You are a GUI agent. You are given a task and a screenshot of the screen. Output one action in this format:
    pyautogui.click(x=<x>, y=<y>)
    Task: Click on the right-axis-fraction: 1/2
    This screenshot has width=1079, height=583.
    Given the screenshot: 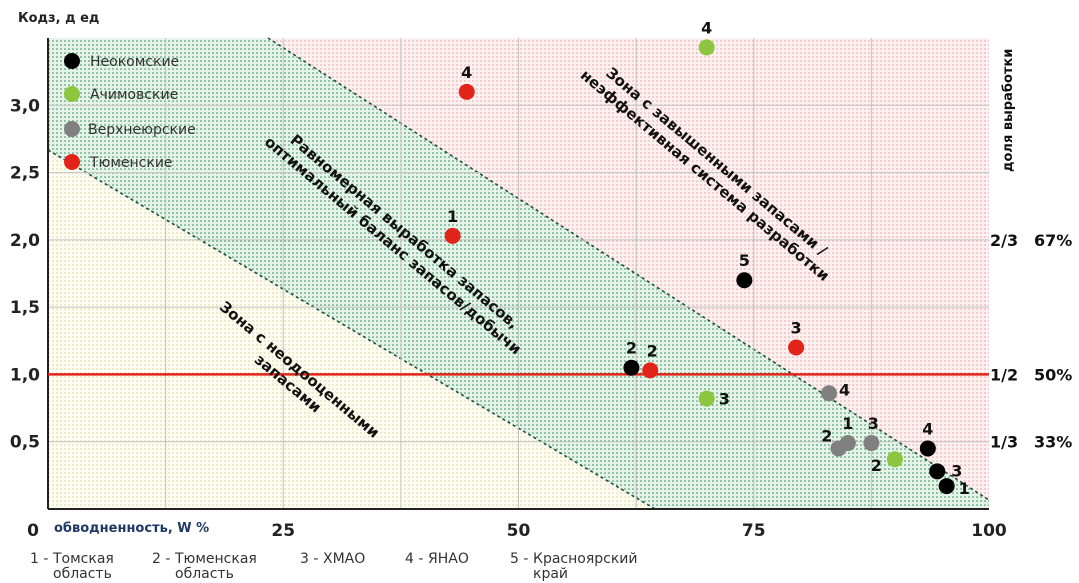 What is the action you would take?
    pyautogui.click(x=1004, y=374)
    